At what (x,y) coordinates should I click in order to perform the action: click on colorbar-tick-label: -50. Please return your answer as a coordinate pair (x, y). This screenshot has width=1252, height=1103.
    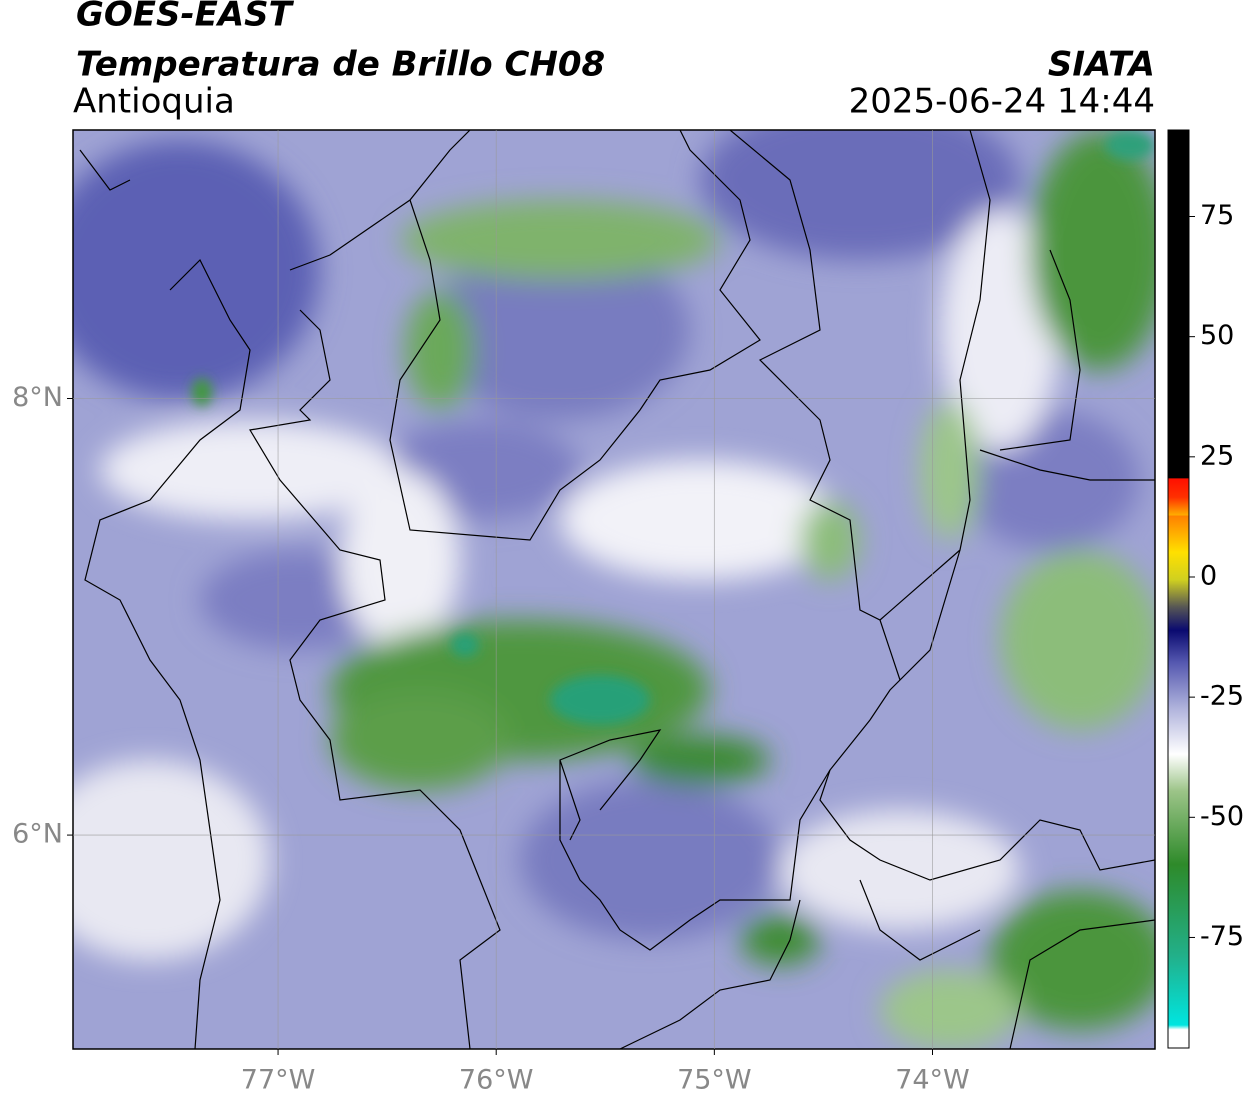
    Looking at the image, I should click on (1222, 816).